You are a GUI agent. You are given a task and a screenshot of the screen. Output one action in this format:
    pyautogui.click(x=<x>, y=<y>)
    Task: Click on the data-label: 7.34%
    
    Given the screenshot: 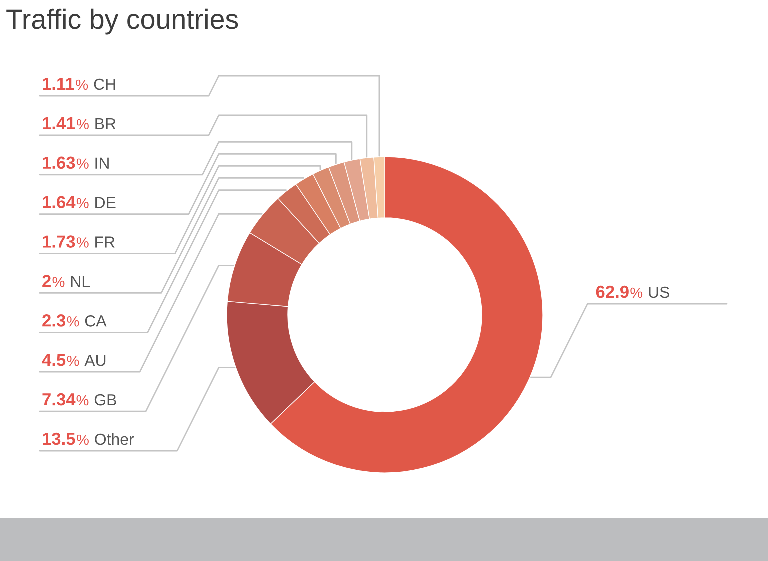 What is the action you would take?
    pyautogui.click(x=65, y=399)
    